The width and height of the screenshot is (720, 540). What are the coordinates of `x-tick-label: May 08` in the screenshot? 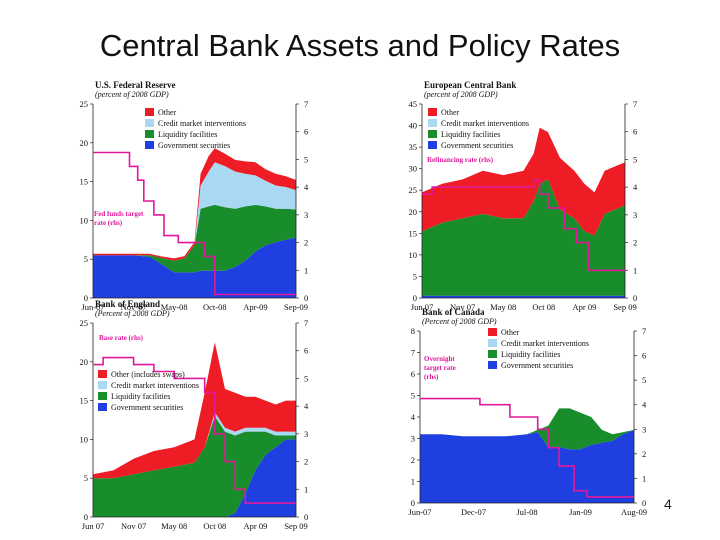 It's located at (503, 307).